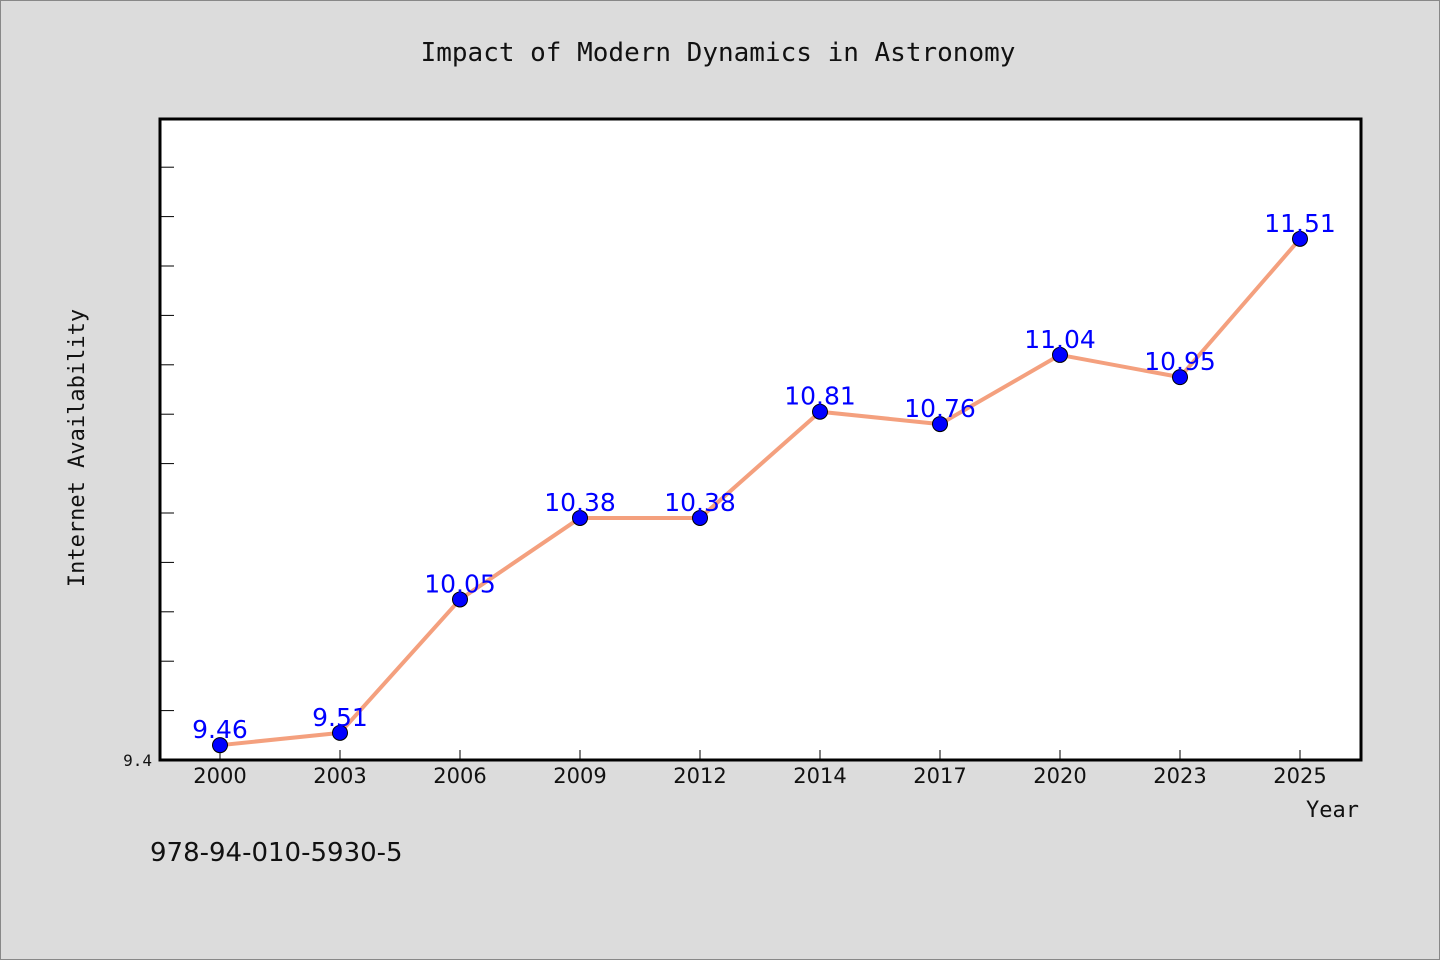 This screenshot has width=1440, height=960. I want to click on x-tick-label: 2012, so click(699, 776).